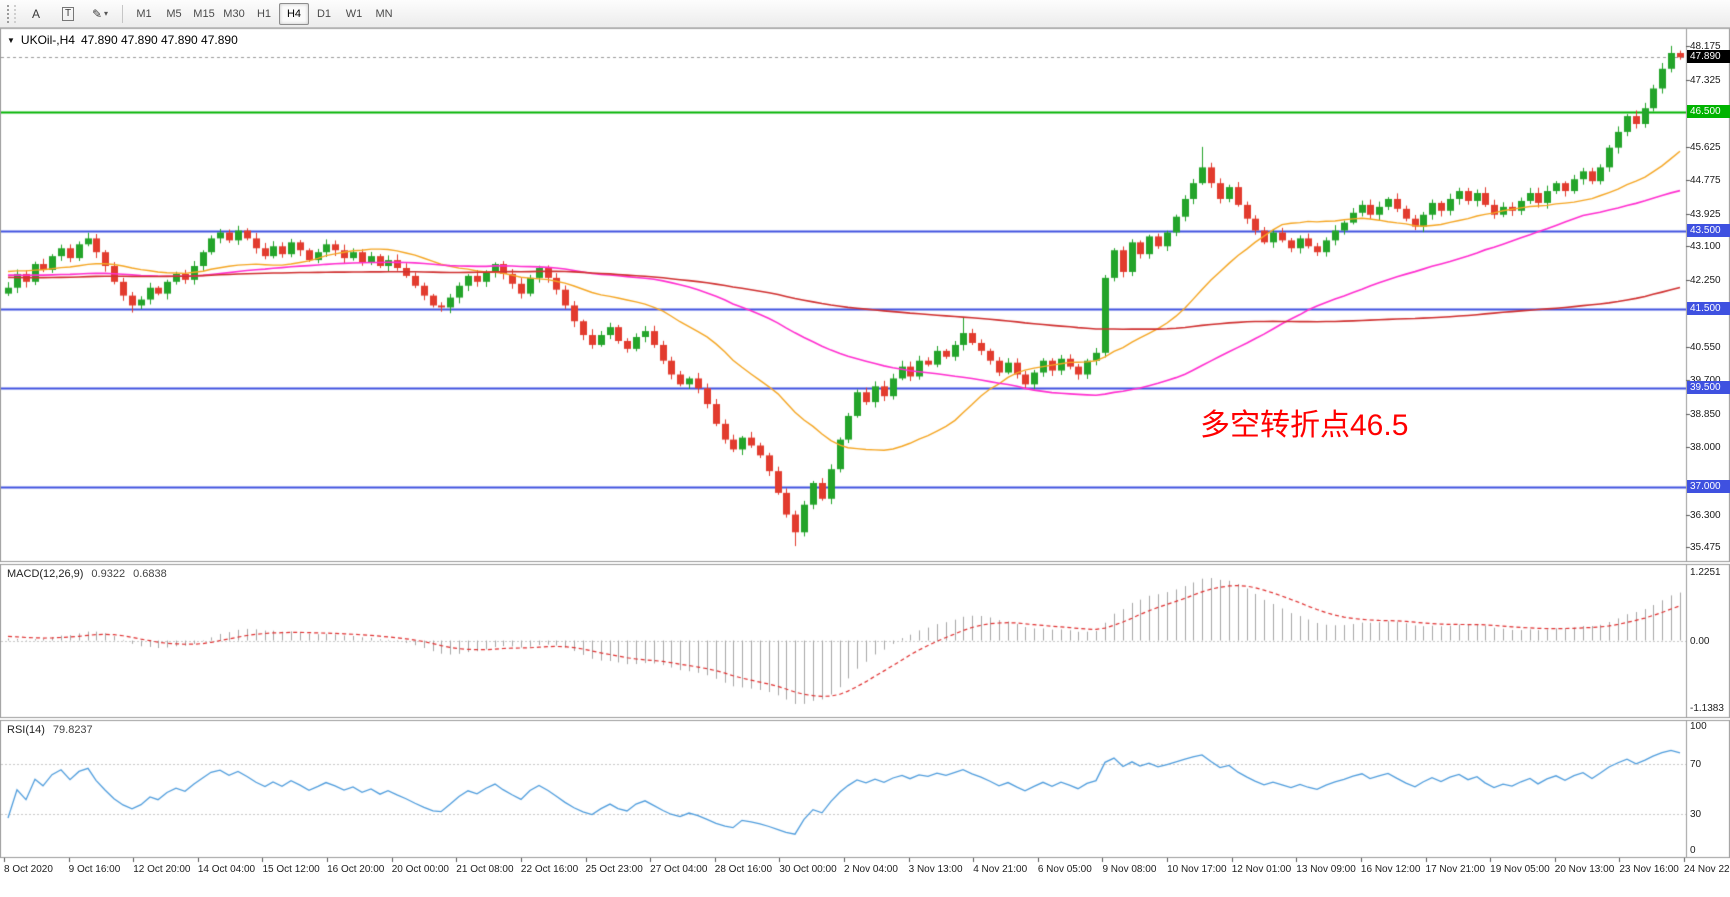 This screenshot has height=897, width=1730. What do you see at coordinates (294, 13) in the screenshot?
I see `timeframe-button-h4: H4` at bounding box center [294, 13].